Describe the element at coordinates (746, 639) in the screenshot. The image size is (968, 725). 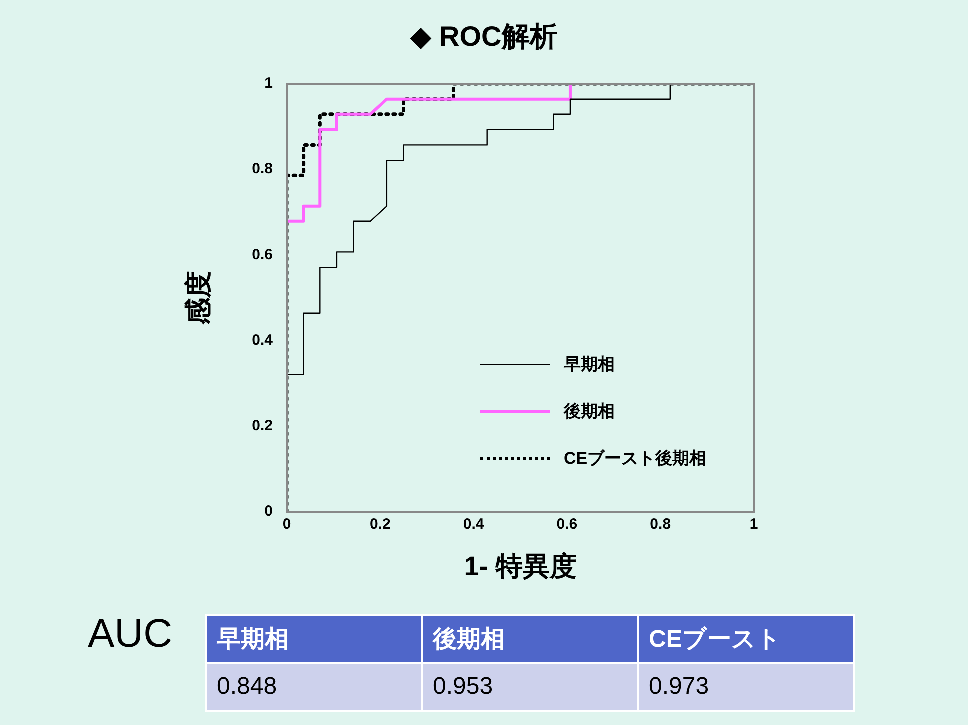
I see `text: CEブースト` at that location.